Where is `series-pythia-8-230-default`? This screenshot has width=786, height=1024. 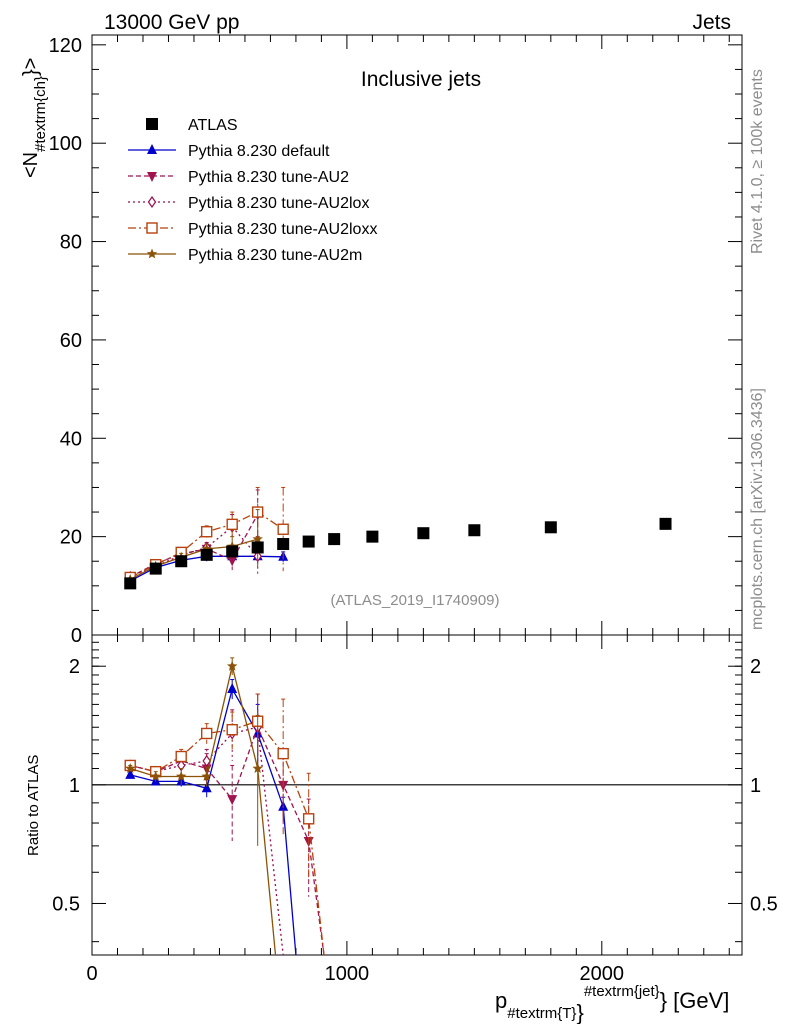
series-pythia-8-230-default is located at coordinates (211, 817).